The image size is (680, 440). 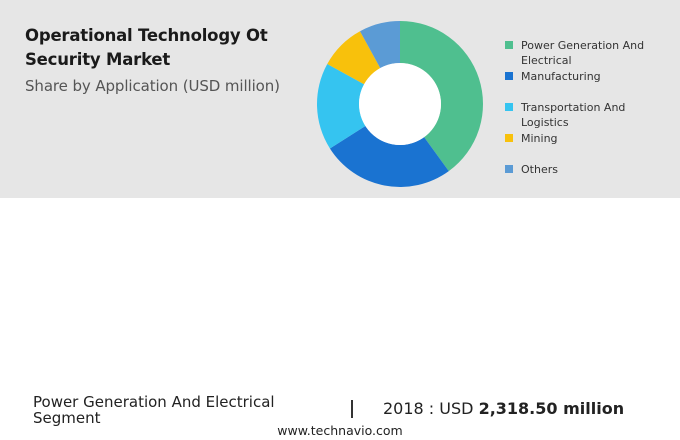 What do you see at coordinates (551, 408) in the screenshot?
I see `segment-amount: 2,318.50 million` at bounding box center [551, 408].